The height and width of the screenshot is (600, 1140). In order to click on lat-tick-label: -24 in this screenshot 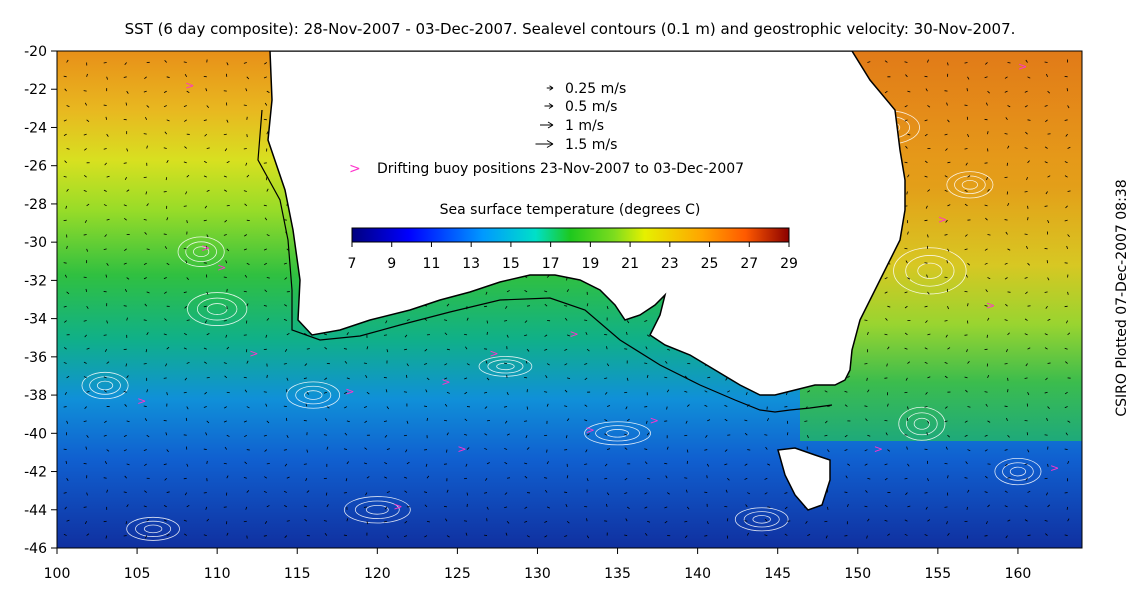, I will do `click(35, 128)`.